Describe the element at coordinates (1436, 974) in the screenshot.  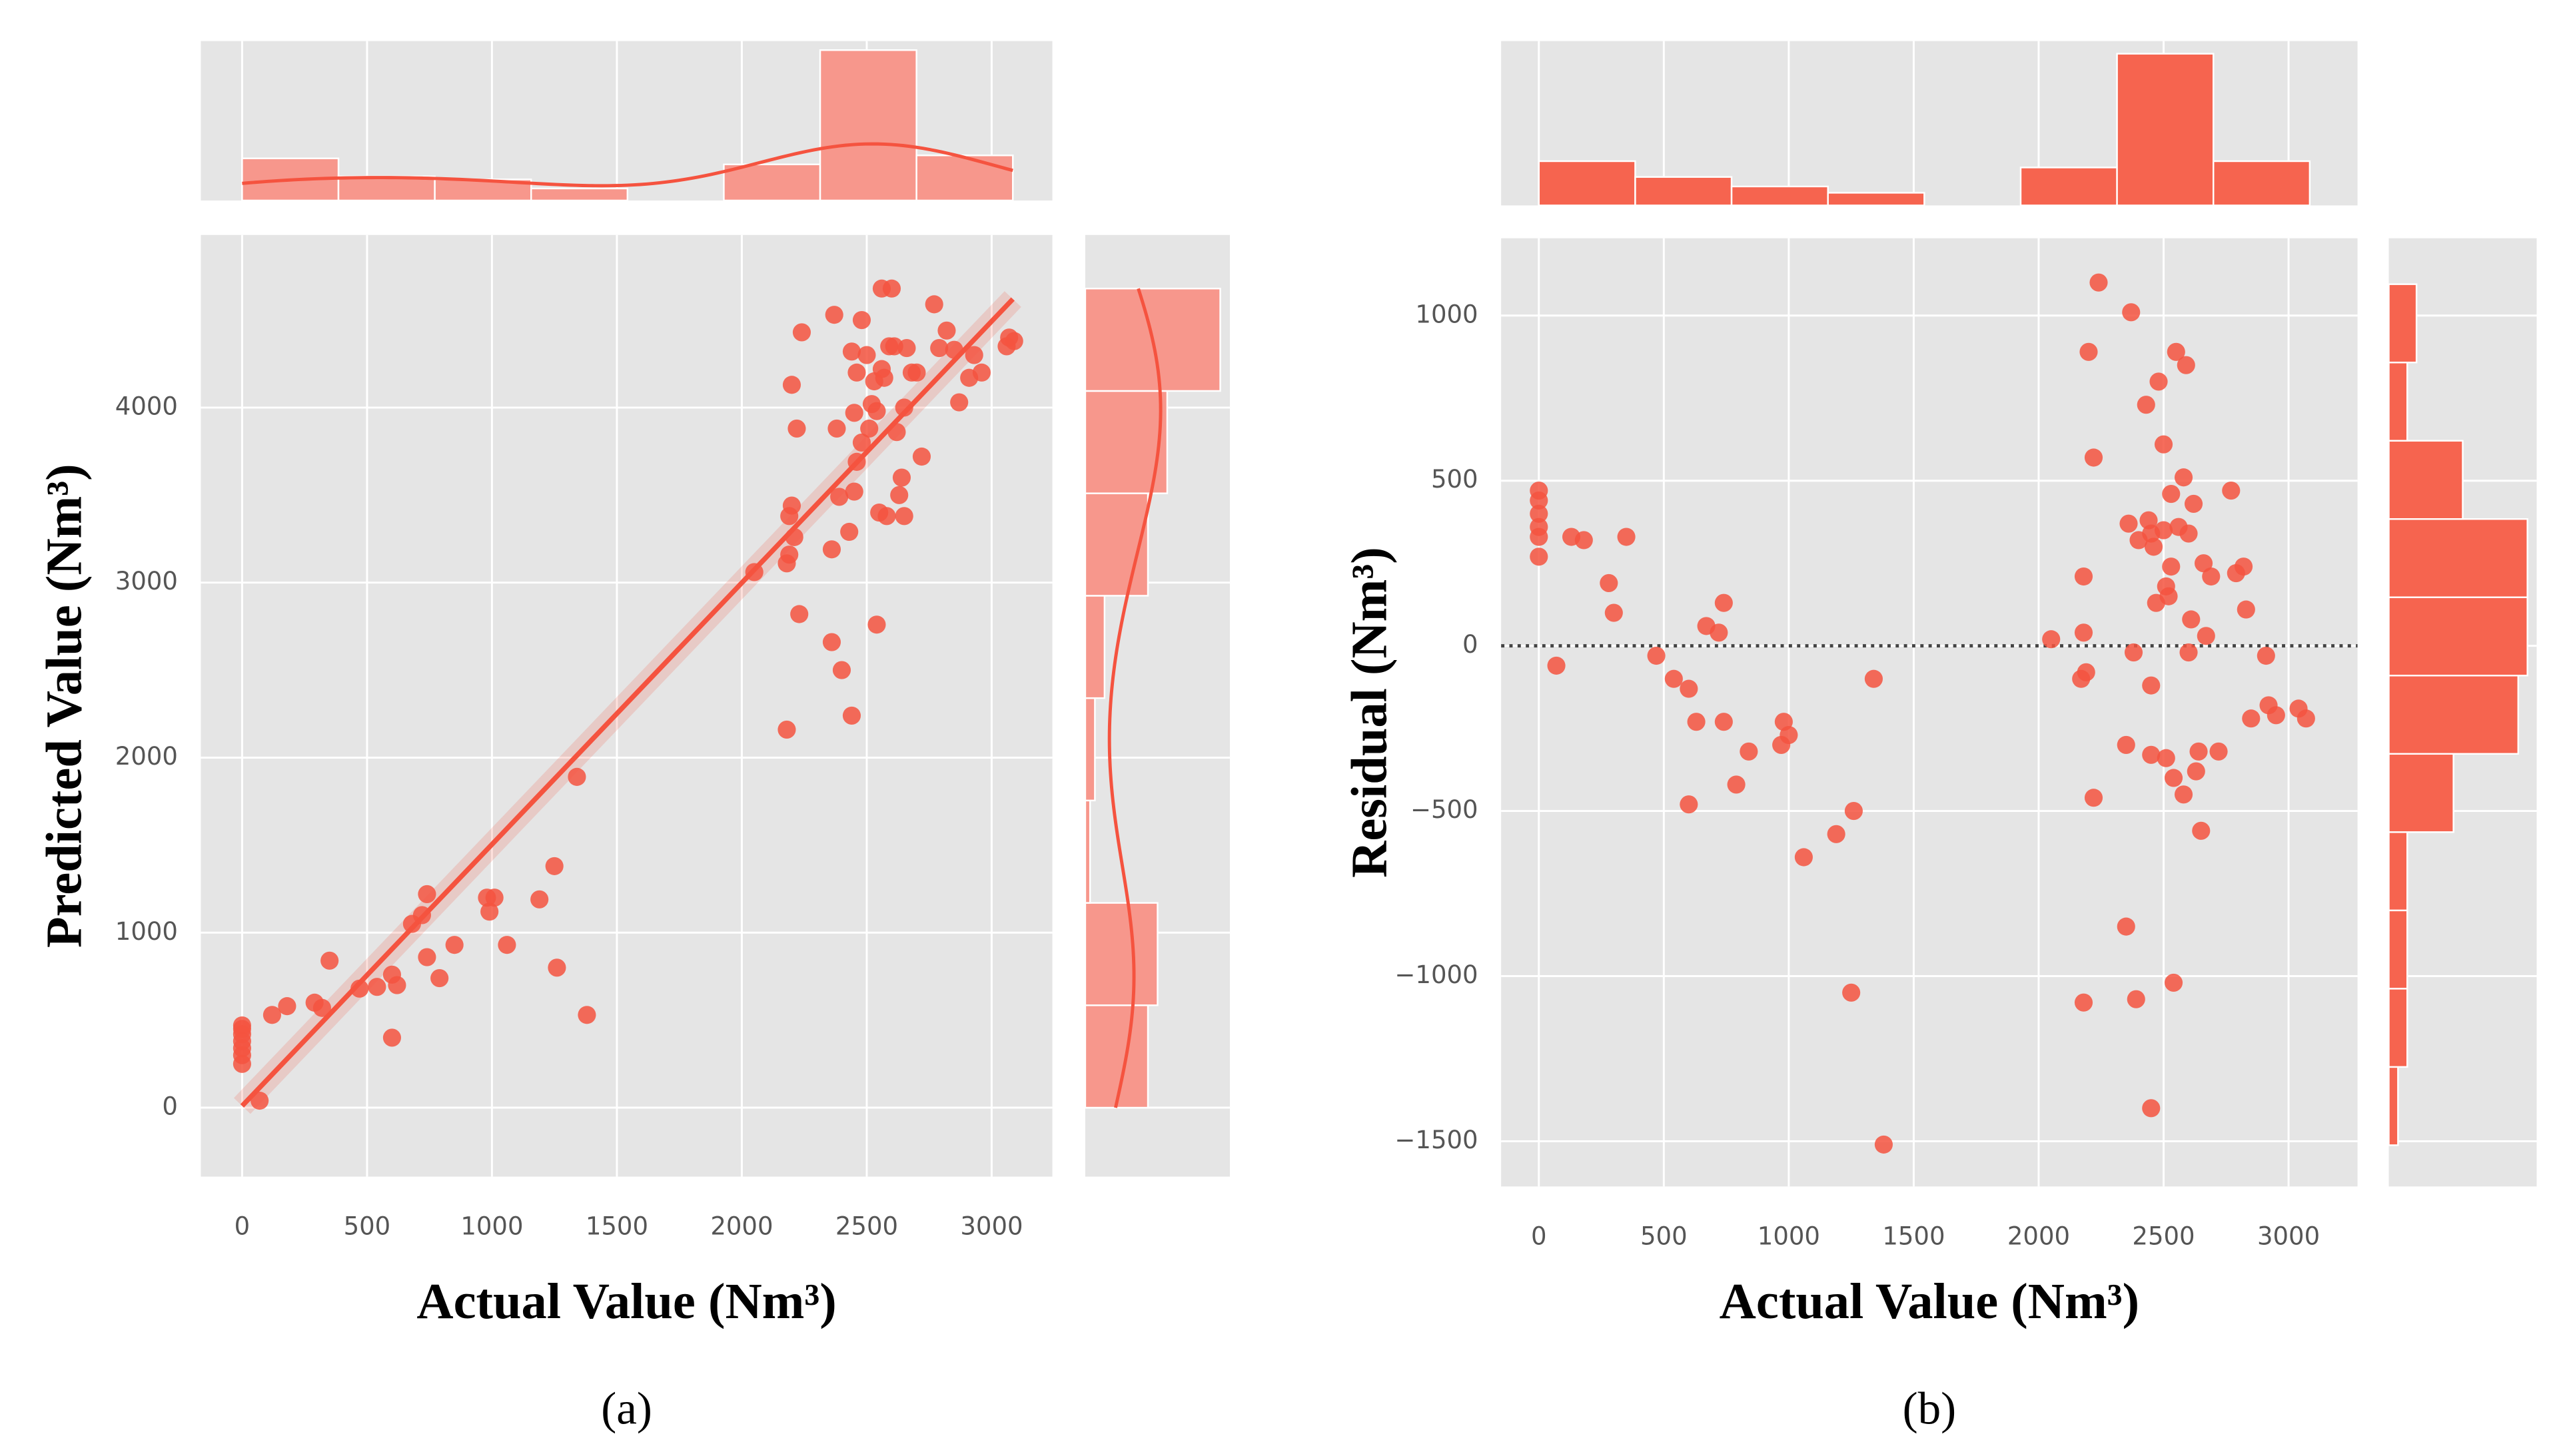
I see `y-tick-label: −1000` at that location.